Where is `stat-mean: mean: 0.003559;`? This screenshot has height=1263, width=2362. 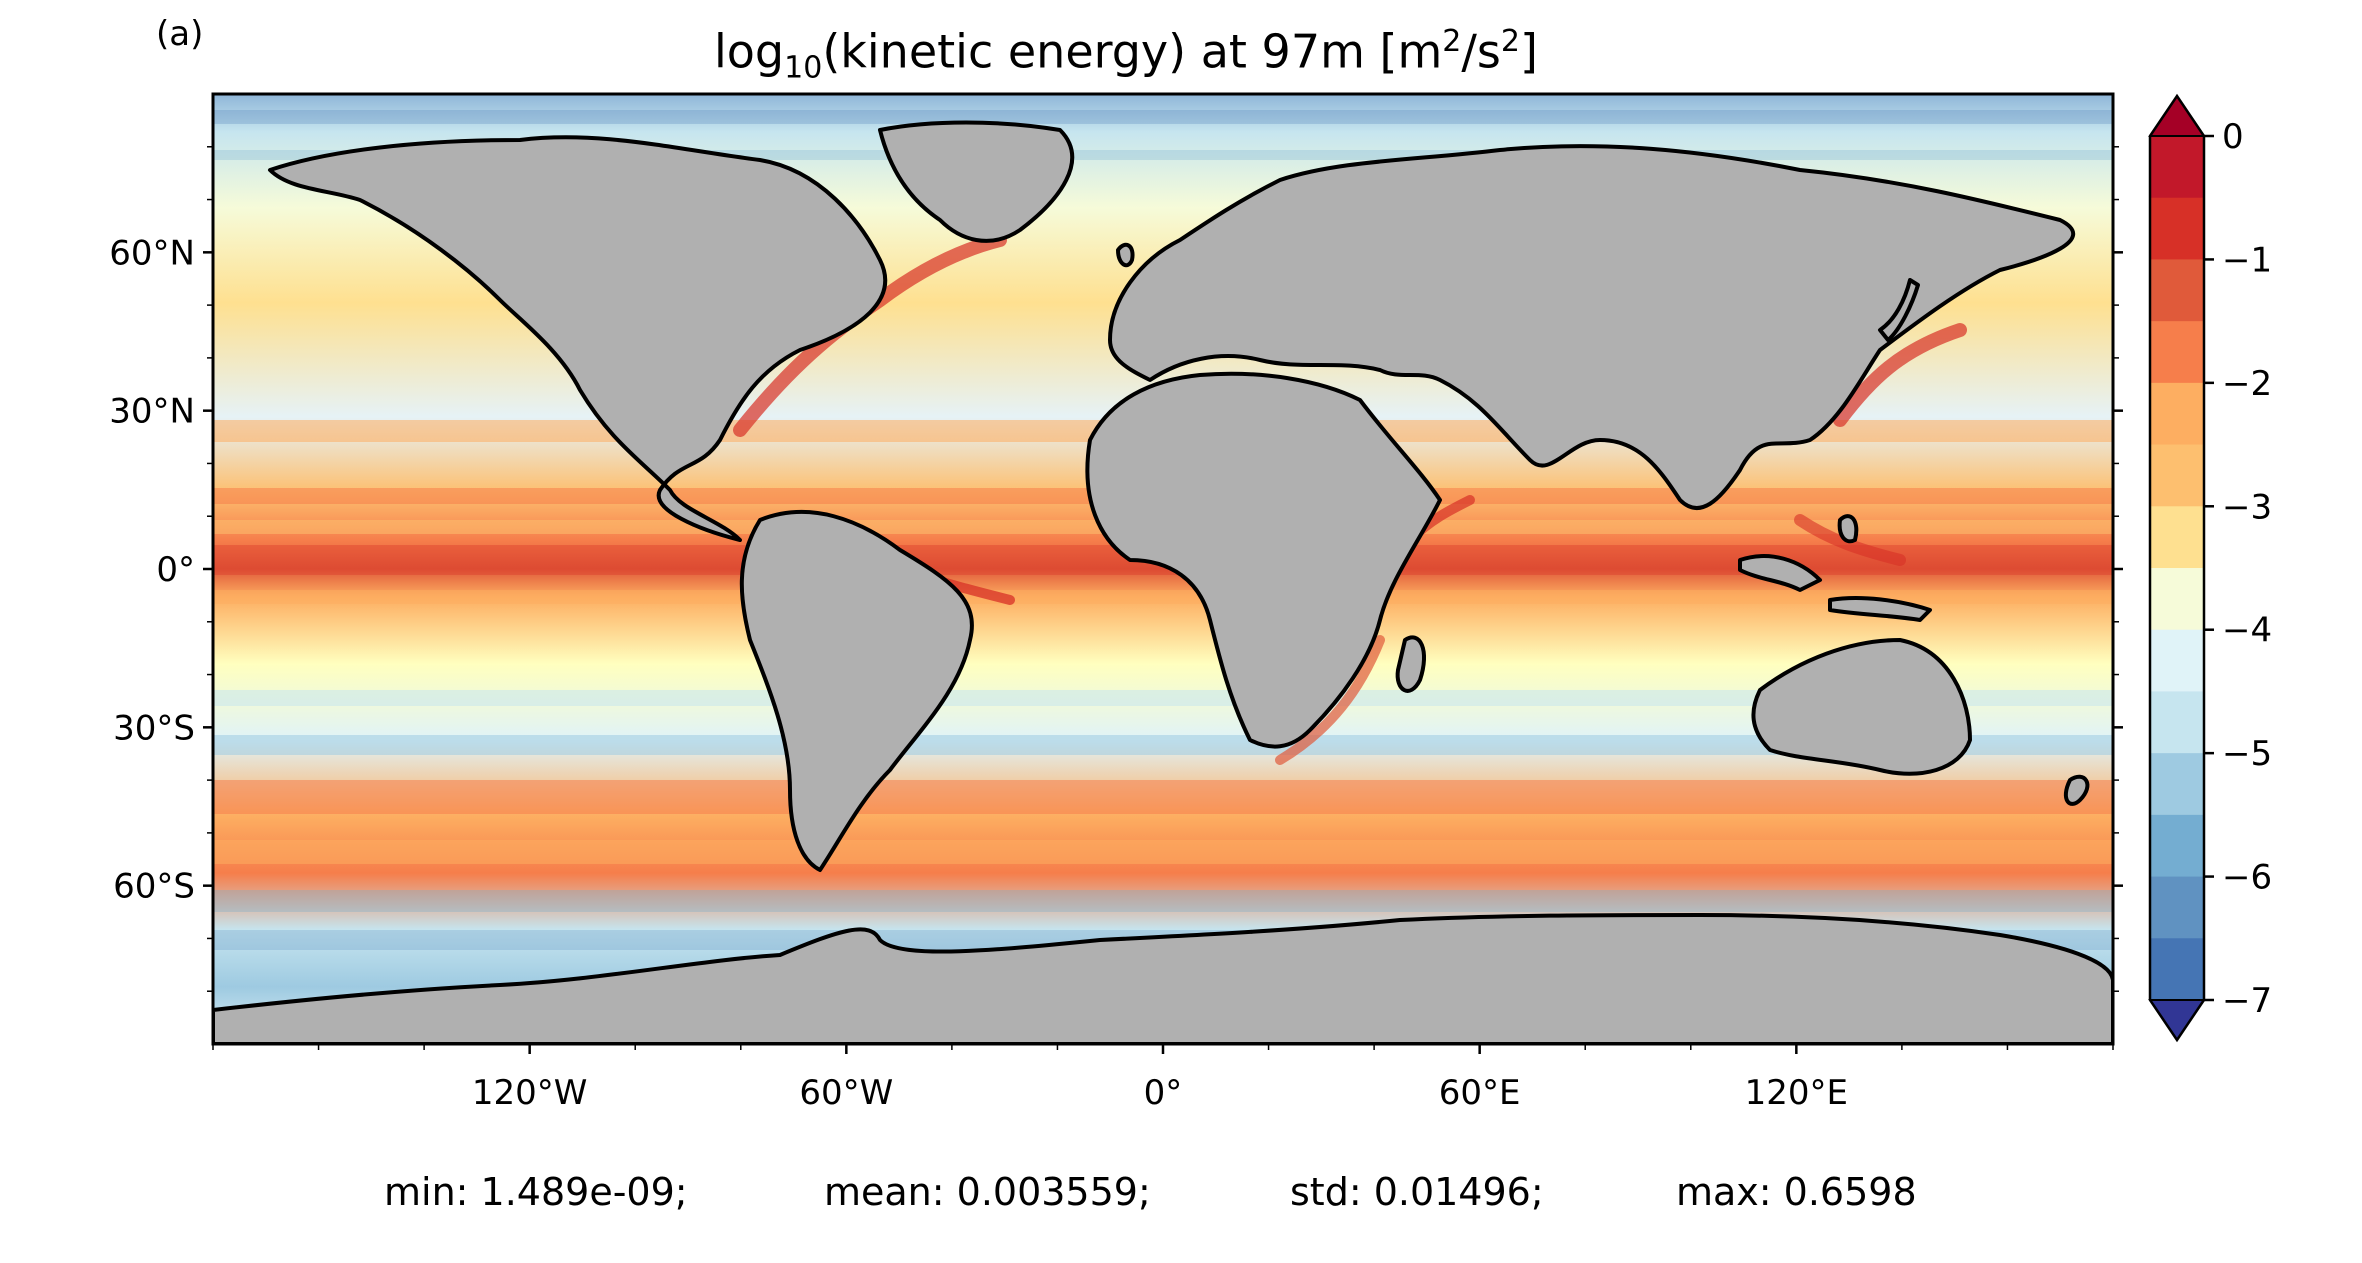
stat-mean: mean: 0.003559; is located at coordinates (987, 1192).